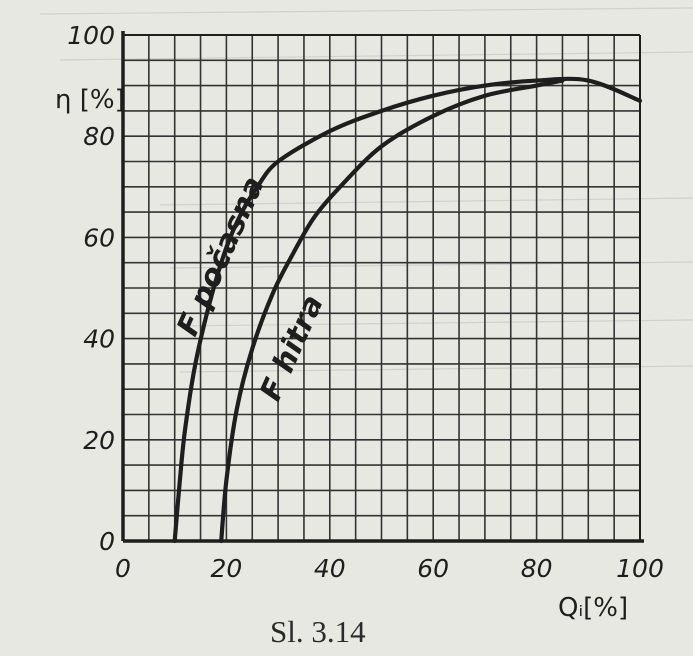 This screenshot has height=656, width=693. I want to click on y-tick-label: 0, so click(107, 541).